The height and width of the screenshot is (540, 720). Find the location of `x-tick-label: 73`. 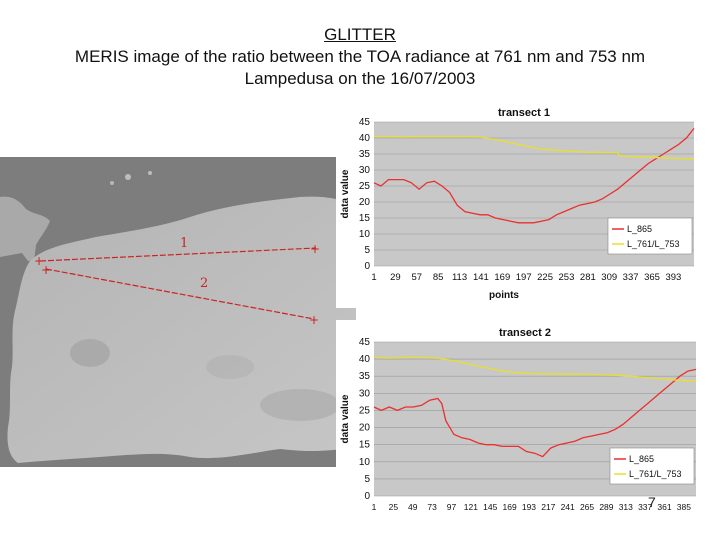

x-tick-label: 73 is located at coordinates (432, 507).